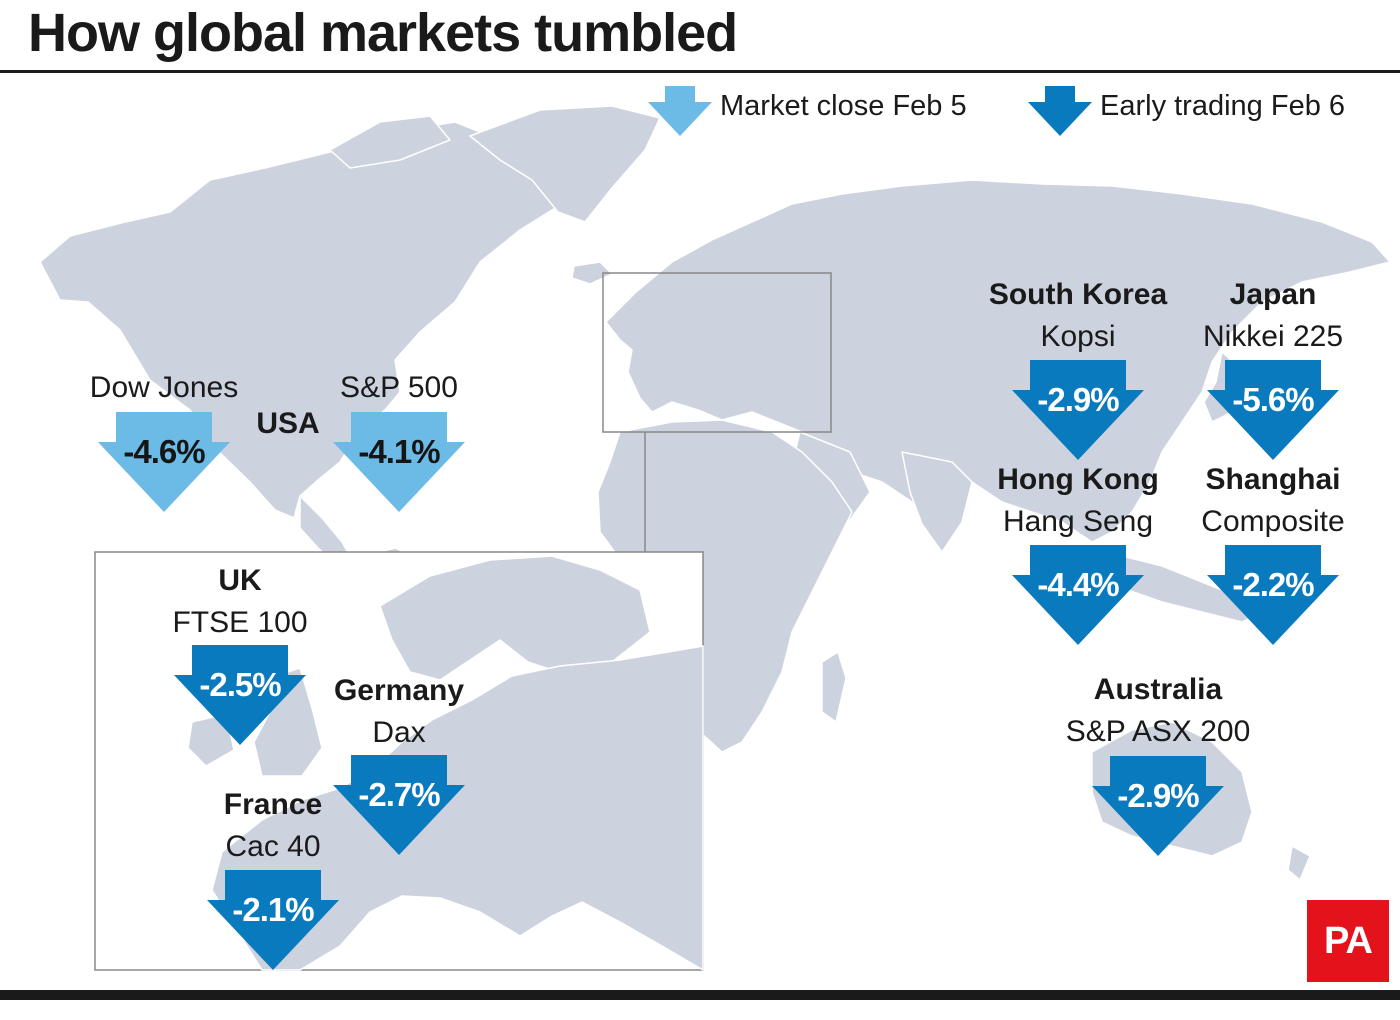 This screenshot has height=1020, width=1400. What do you see at coordinates (565, 164) in the screenshot?
I see `landmass-greenland` at bounding box center [565, 164].